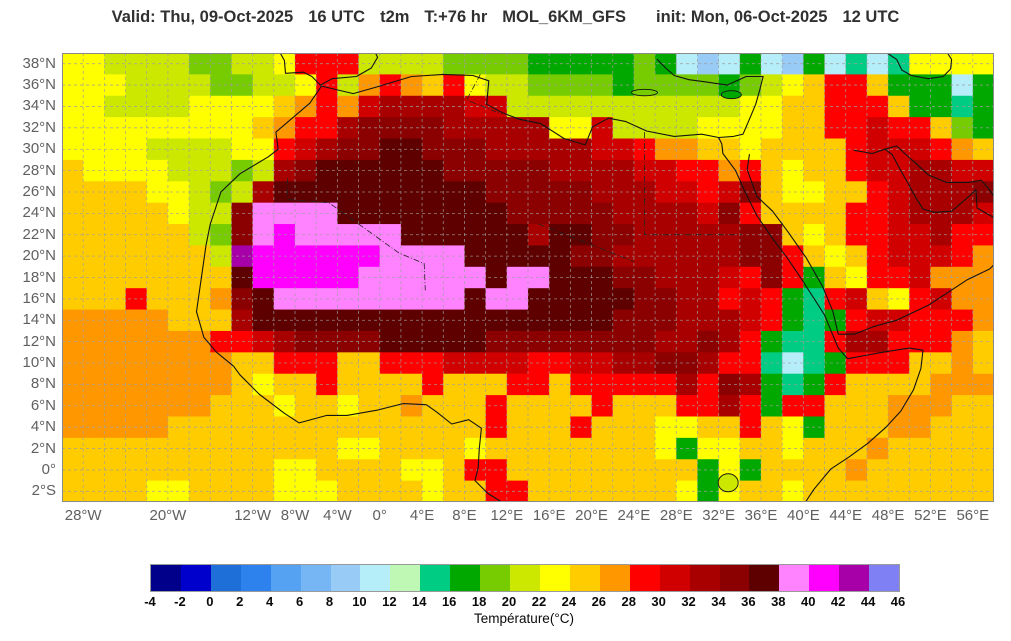 The height and width of the screenshot is (641, 1011). What do you see at coordinates (299, 601) in the screenshot?
I see `colorbar-tick-label: 6` at bounding box center [299, 601].